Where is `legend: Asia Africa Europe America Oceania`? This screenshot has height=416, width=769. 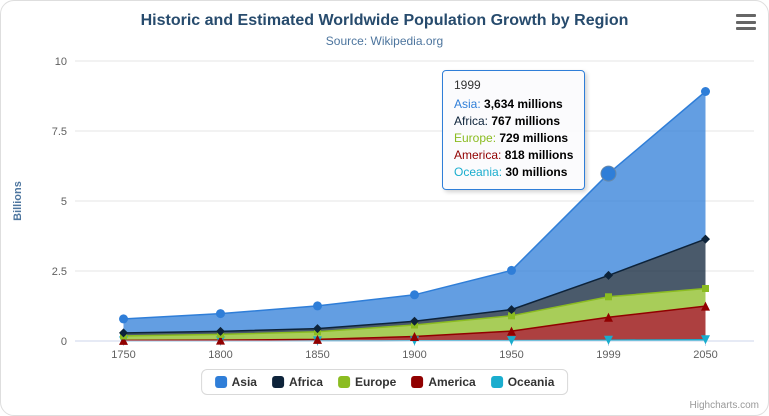
legend: Asia Africa Europe America Oceania is located at coordinates (384, 382).